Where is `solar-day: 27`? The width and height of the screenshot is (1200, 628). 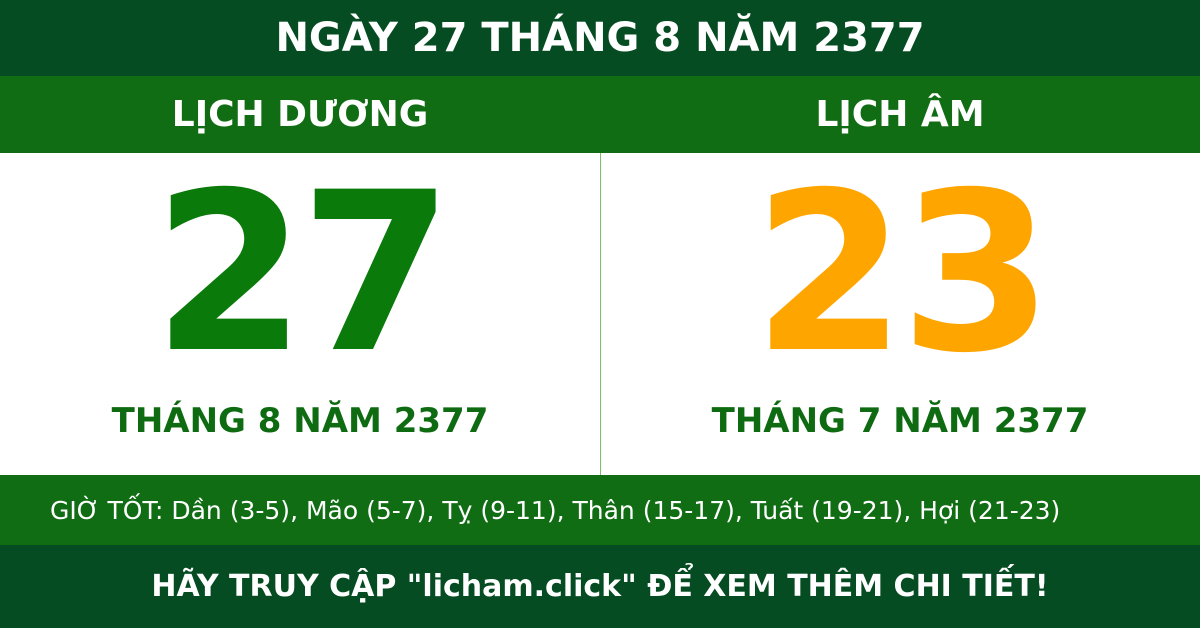 solar-day: 27 is located at coordinates (302, 273).